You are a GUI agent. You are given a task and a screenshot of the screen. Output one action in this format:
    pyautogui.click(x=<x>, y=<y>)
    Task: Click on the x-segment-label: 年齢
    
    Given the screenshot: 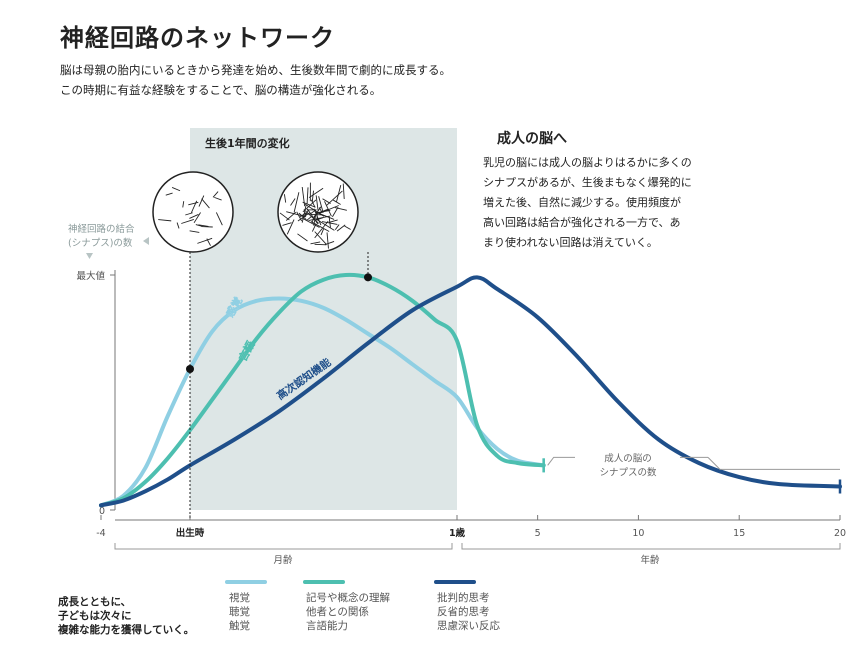 What is the action you would take?
    pyautogui.click(x=650, y=560)
    